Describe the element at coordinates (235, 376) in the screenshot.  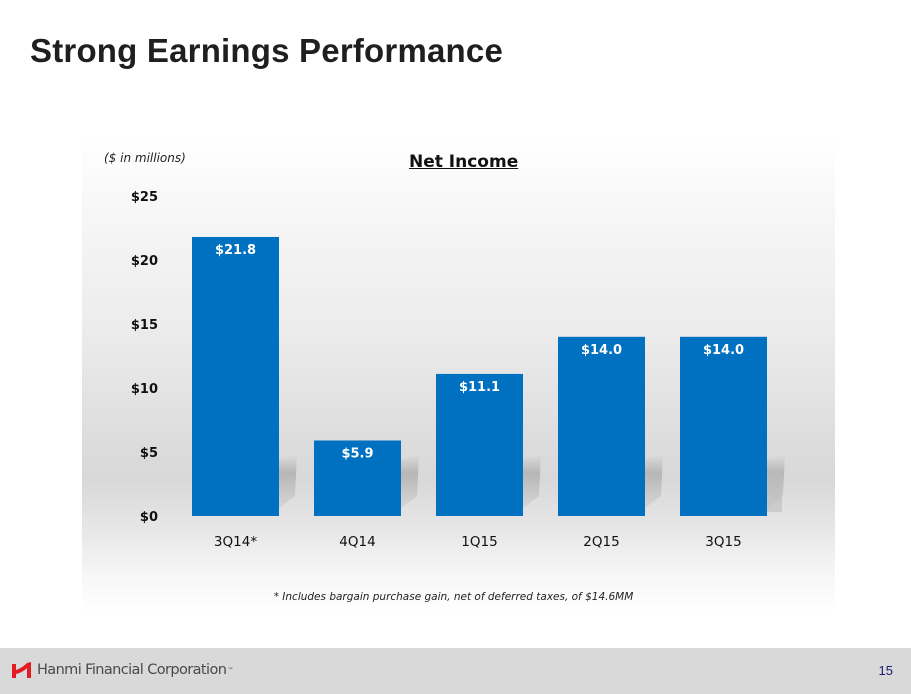
I see `bar-3q14` at that location.